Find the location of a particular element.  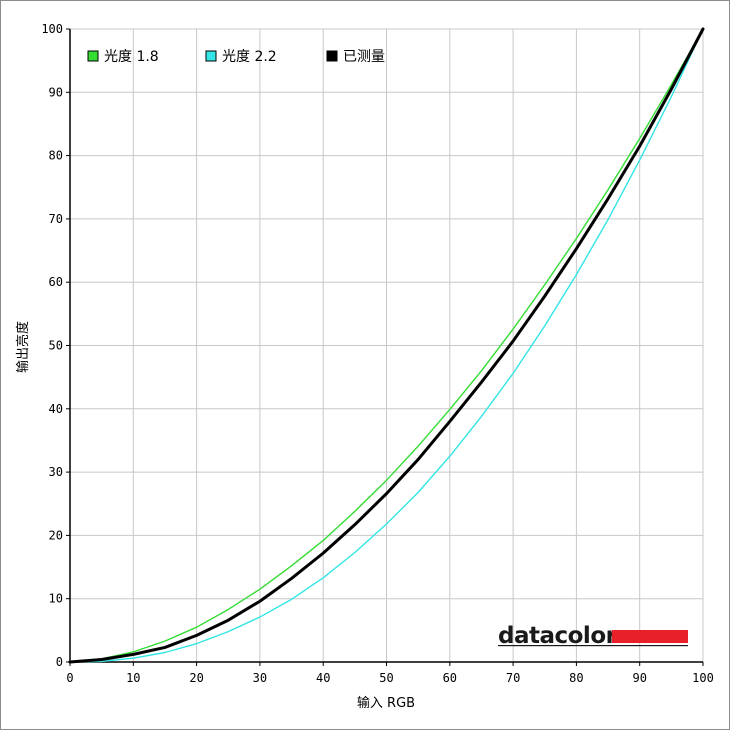

y-tick-label: 100 is located at coordinates (52, 29).